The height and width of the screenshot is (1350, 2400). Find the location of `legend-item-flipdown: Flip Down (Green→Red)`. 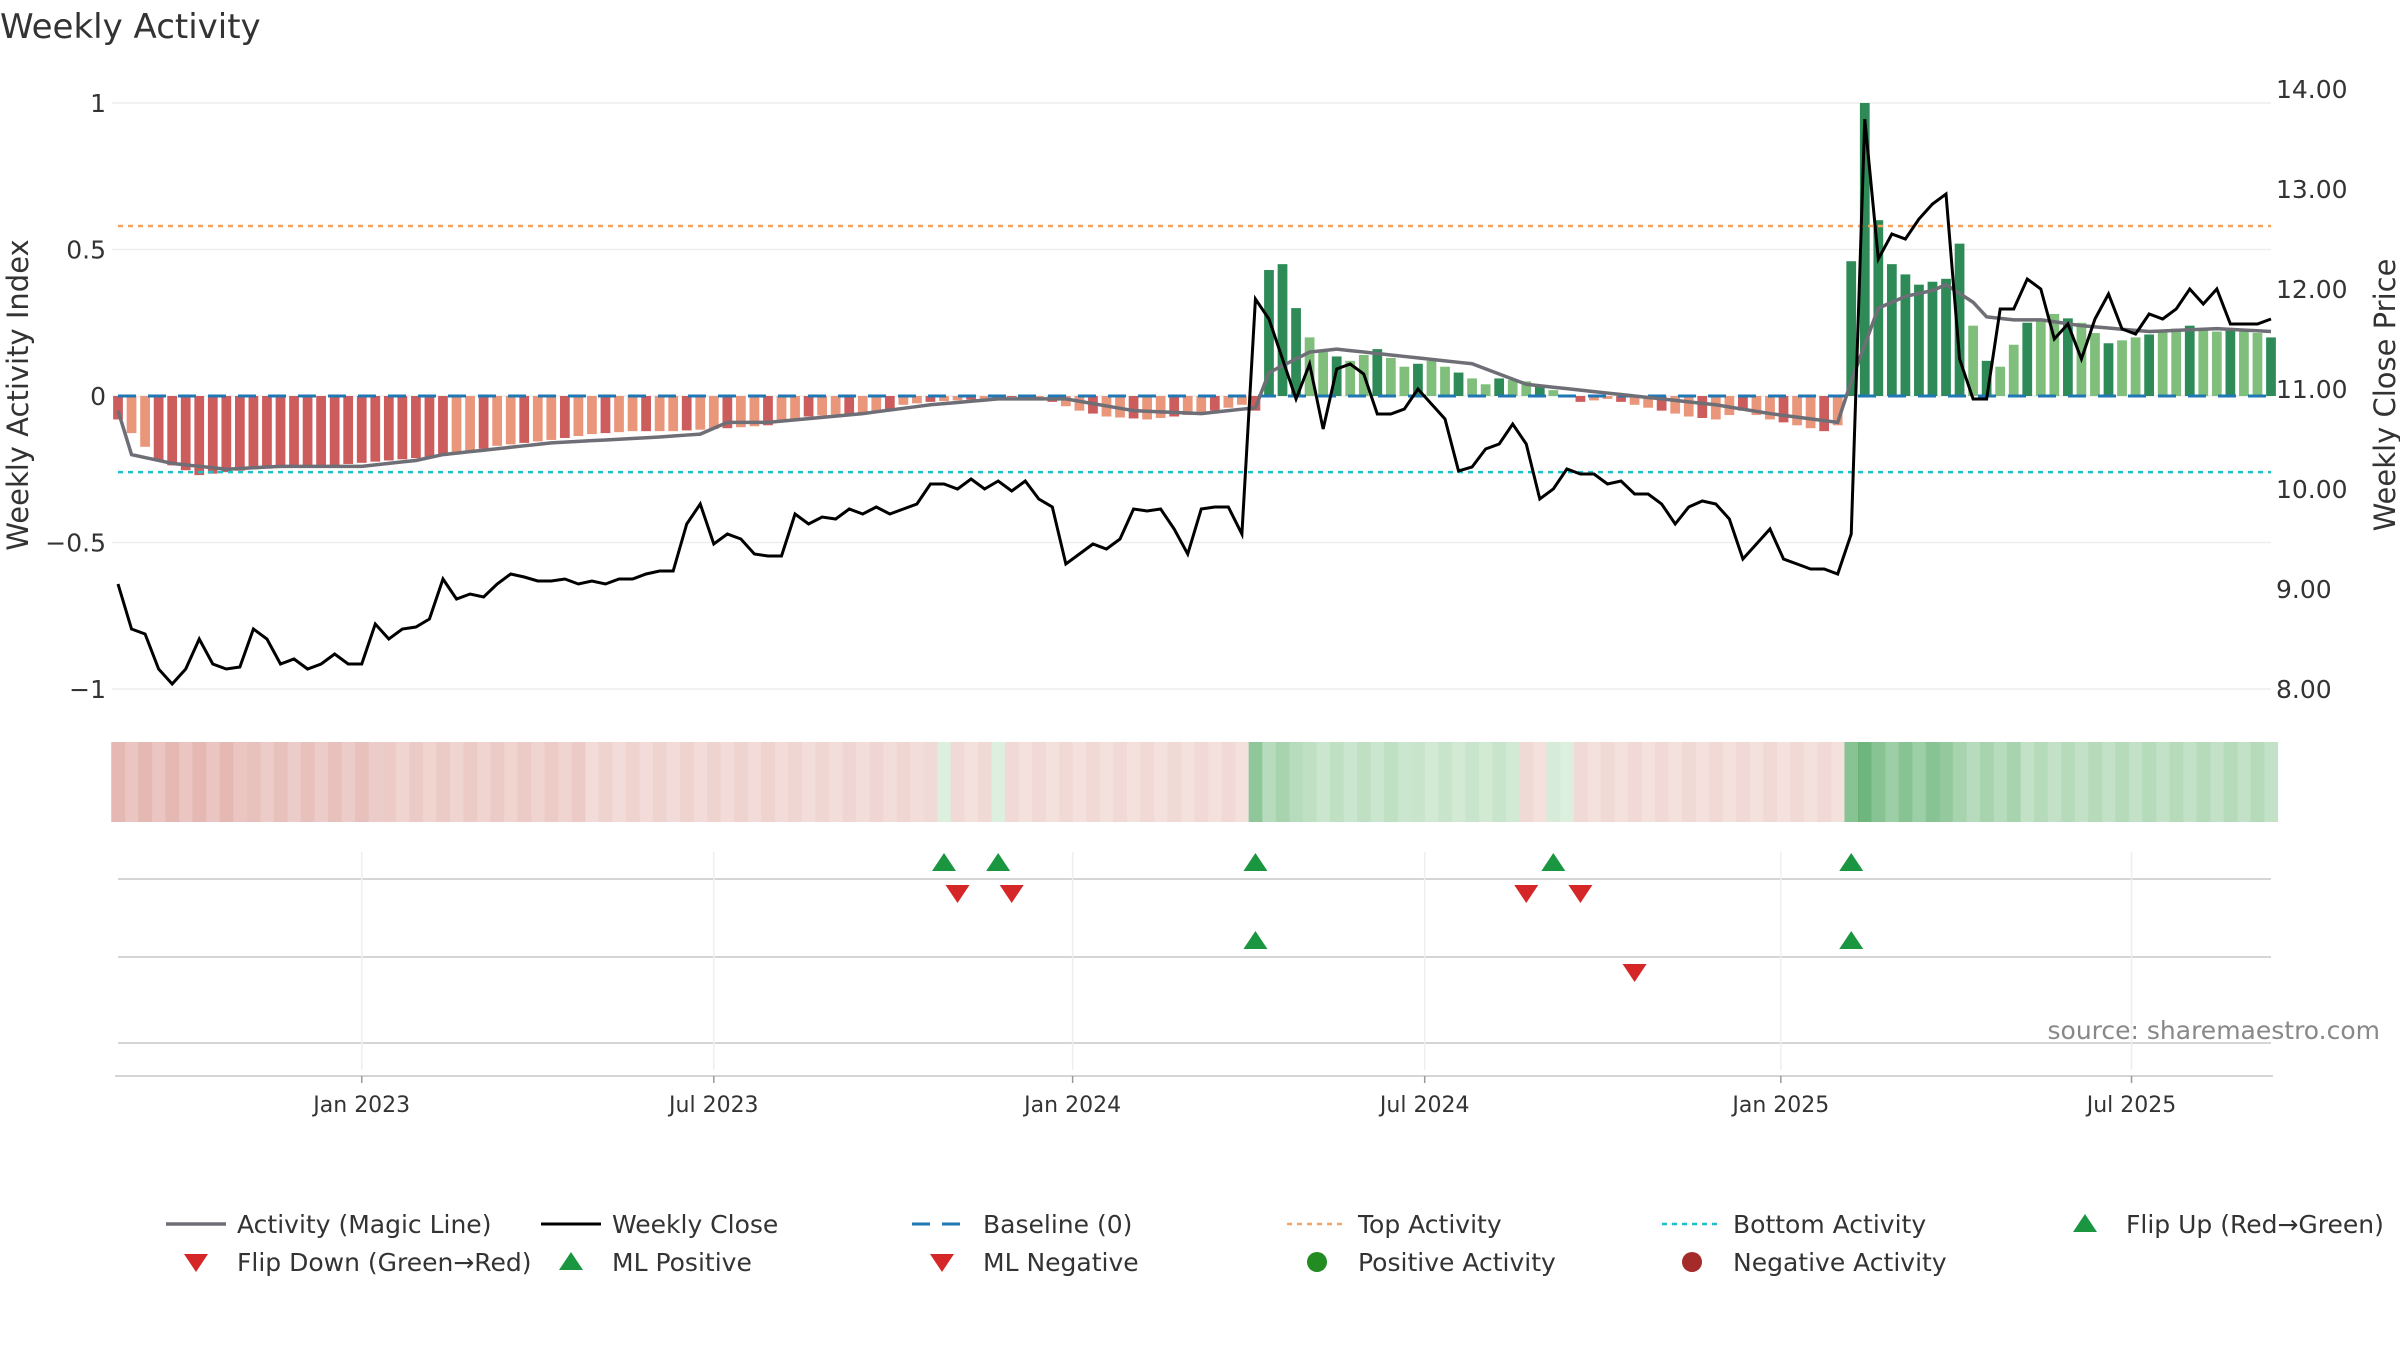

legend-item-flipdown: Flip Down (Green→Red) is located at coordinates (358, 1262).